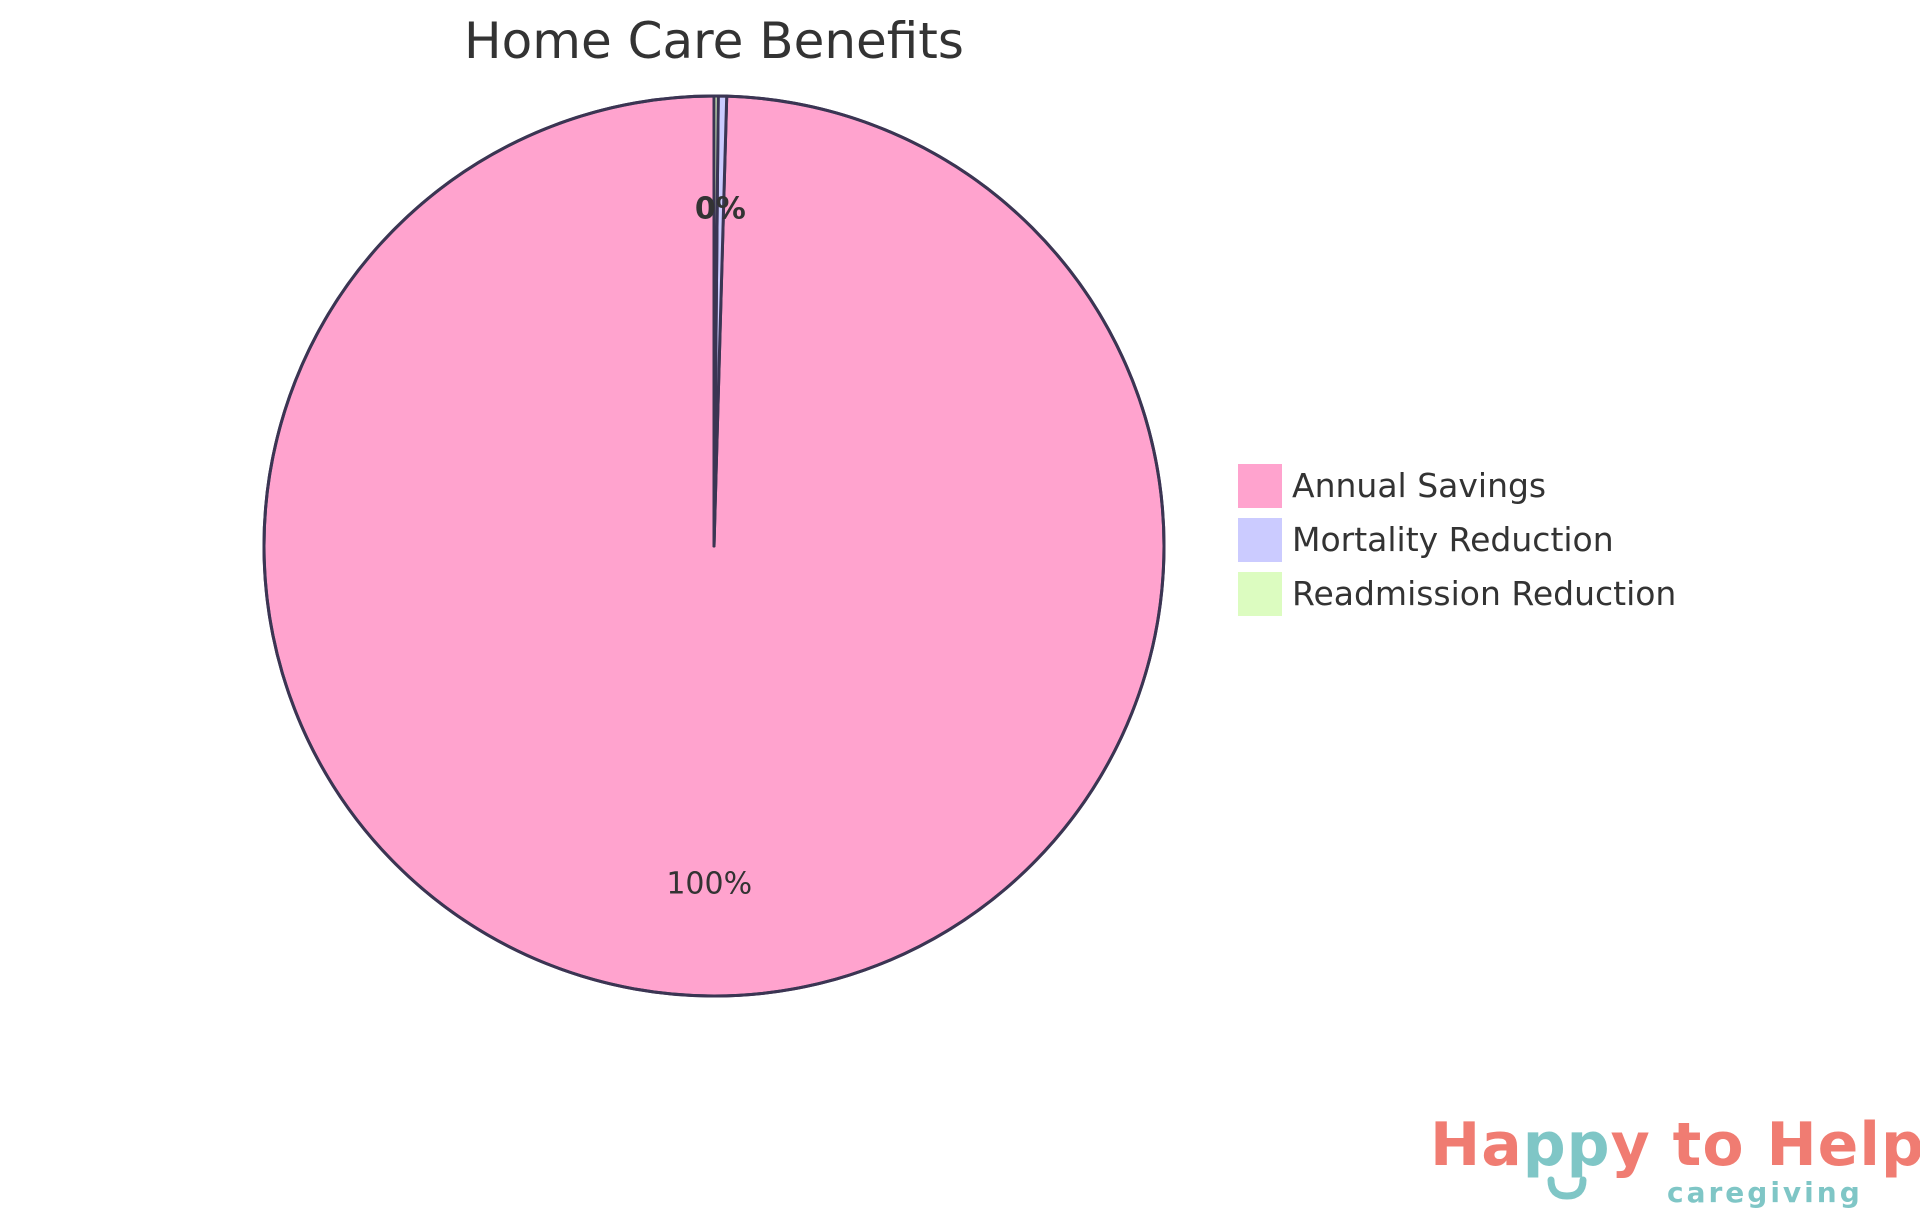 This screenshot has height=1215, width=1920. What do you see at coordinates (709, 883) in the screenshot?
I see `pie-slice-label: 100%` at bounding box center [709, 883].